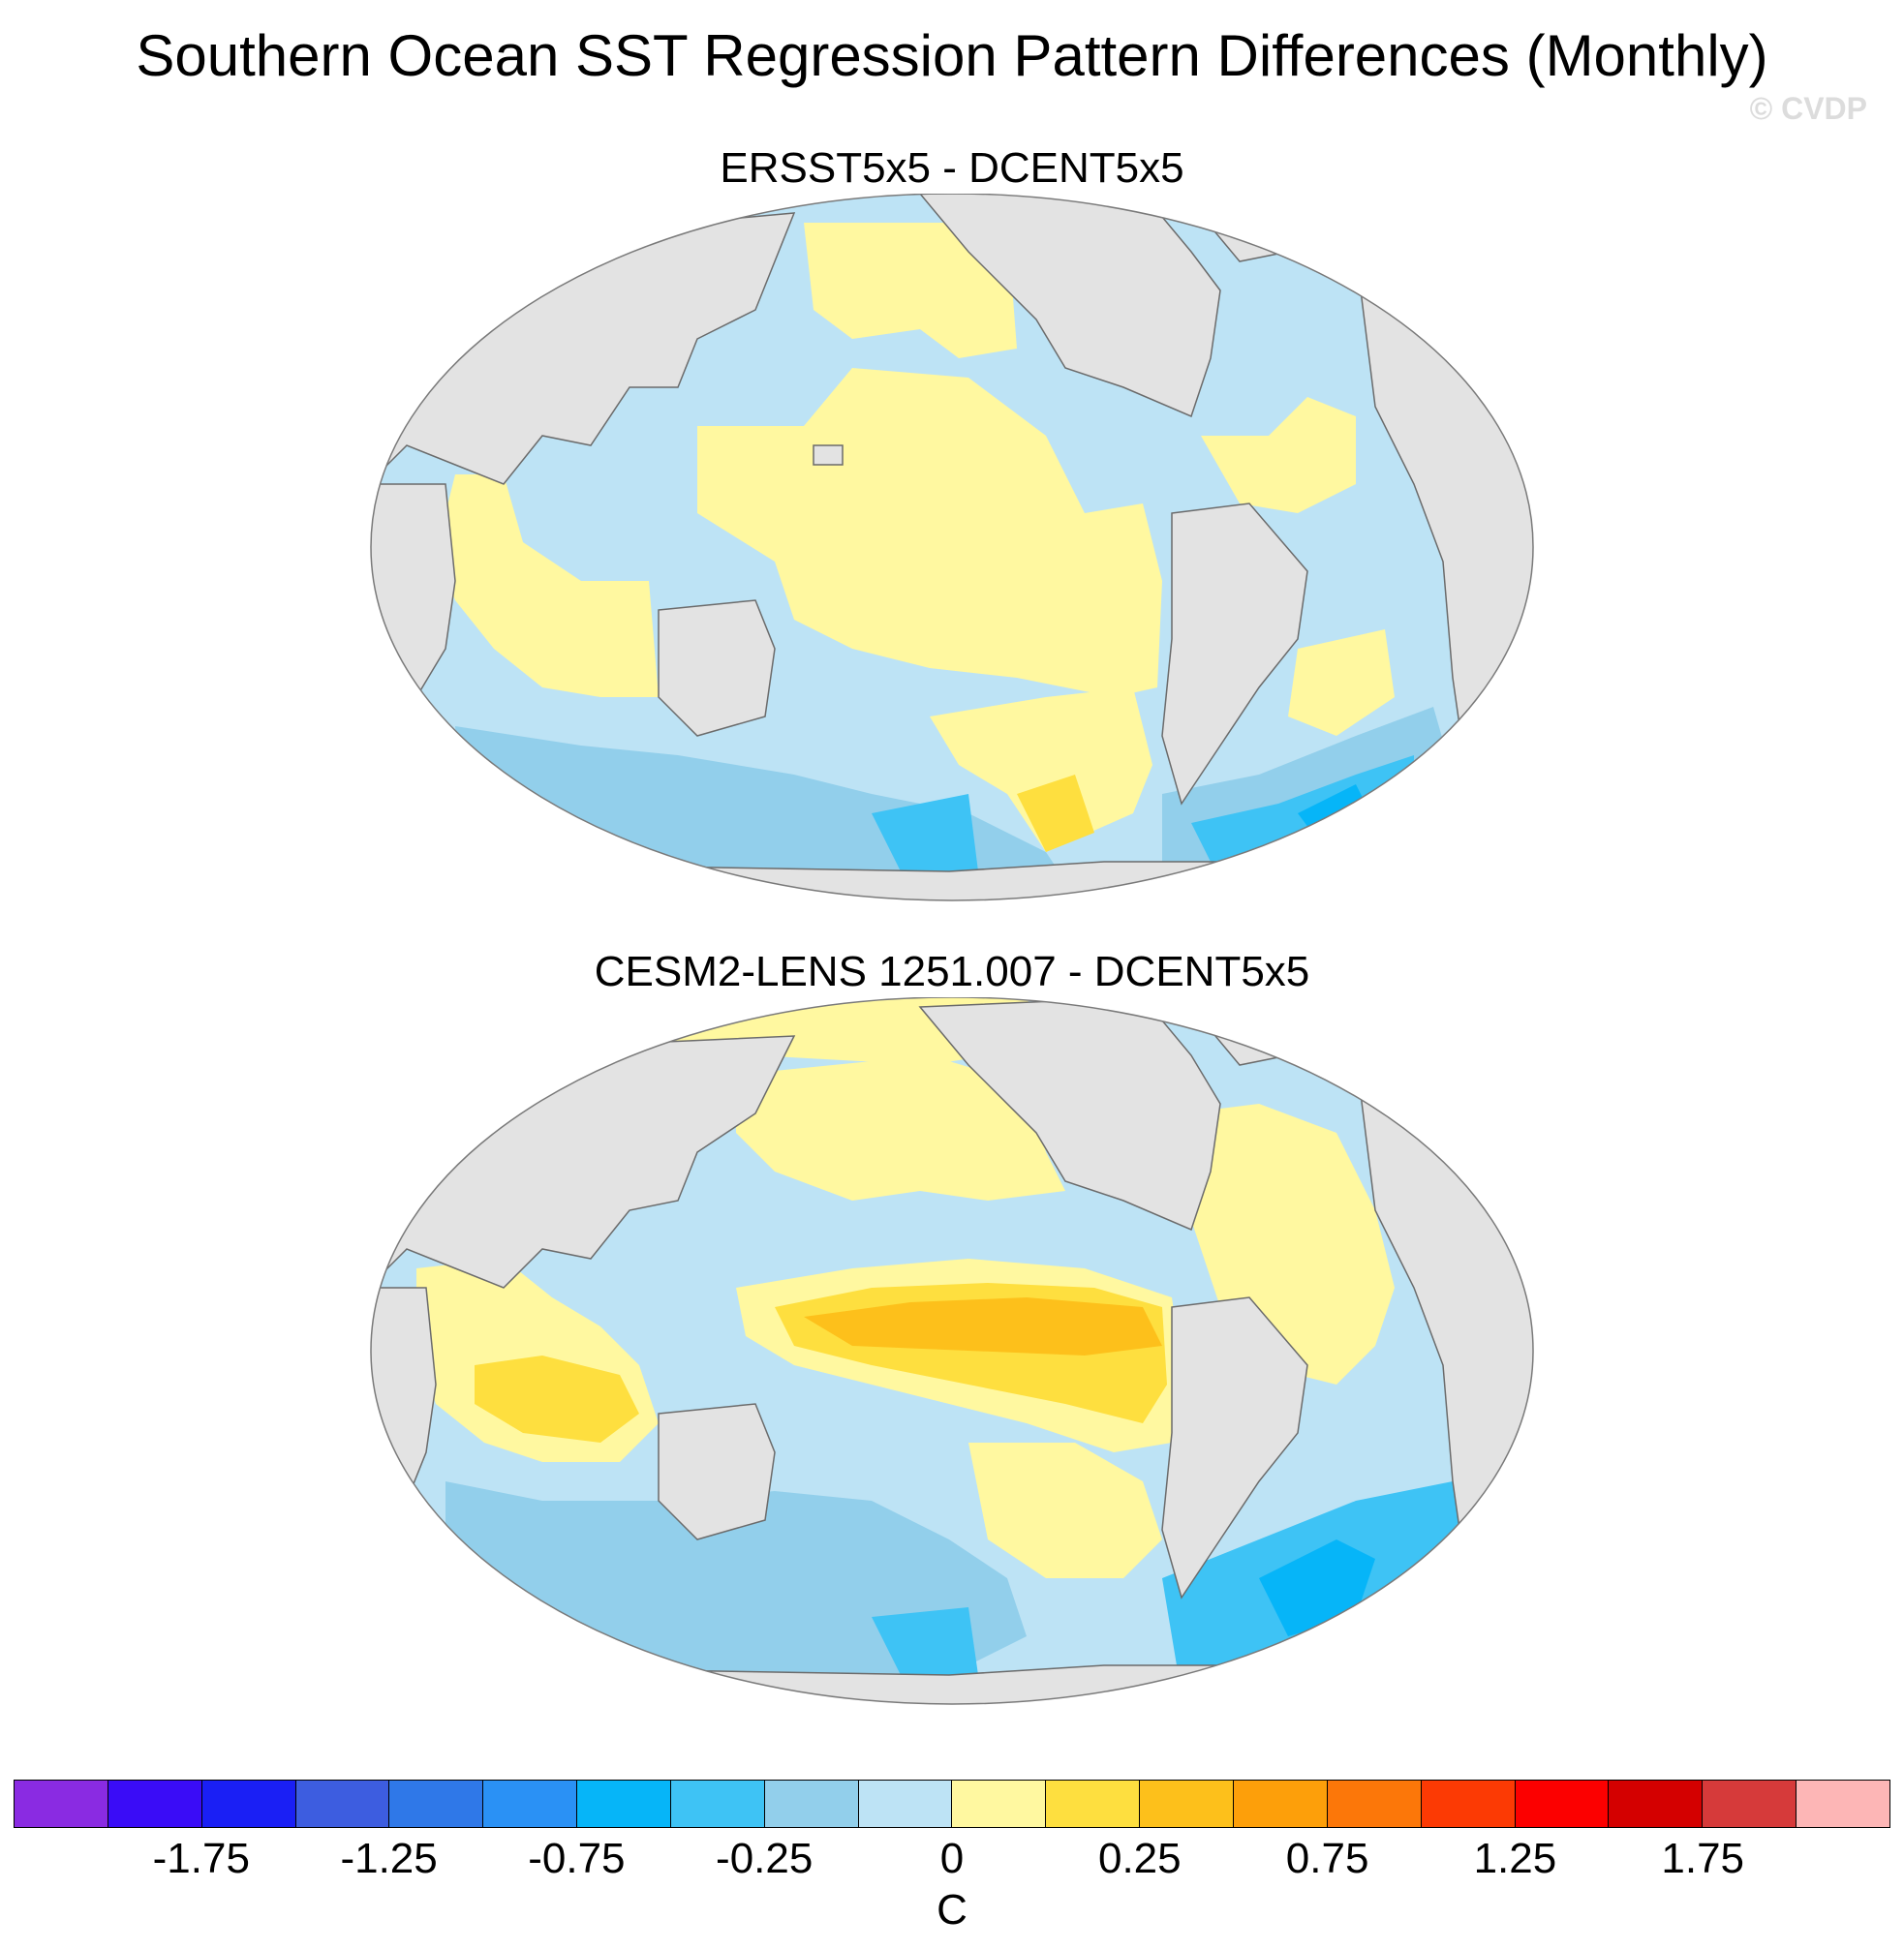 This screenshot has width=1904, height=1950. I want to click on colorbar-tick-label: 1.75, so click(1703, 1858).